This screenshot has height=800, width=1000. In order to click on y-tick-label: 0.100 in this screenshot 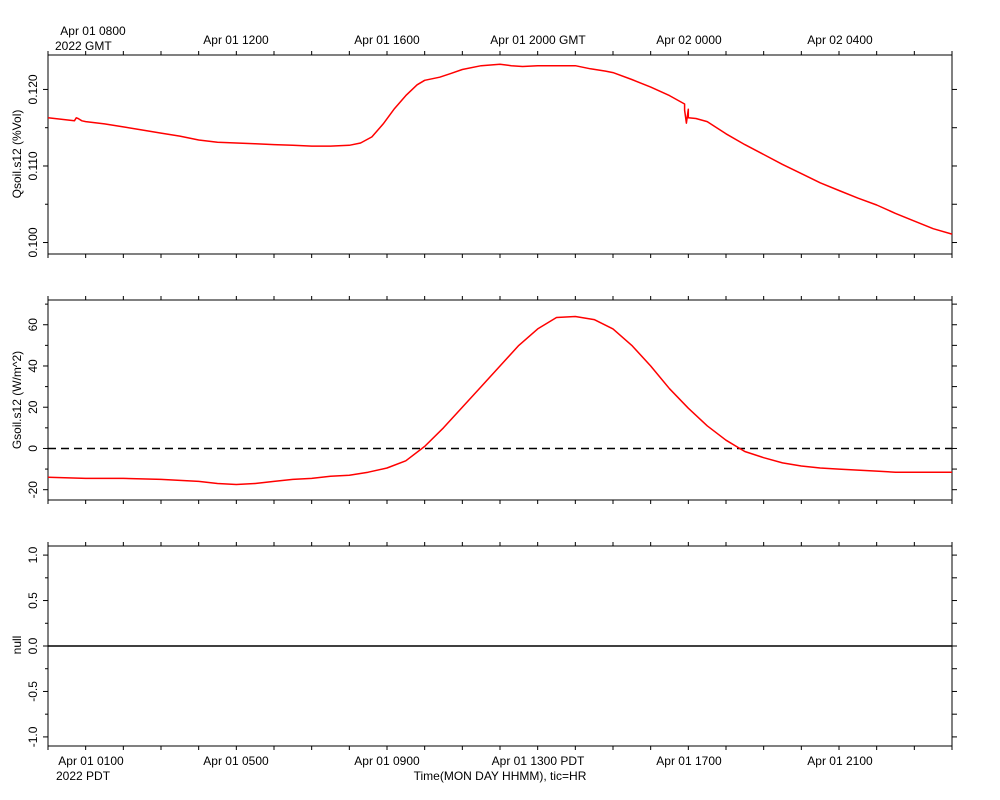, I will do `click(33, 242)`.